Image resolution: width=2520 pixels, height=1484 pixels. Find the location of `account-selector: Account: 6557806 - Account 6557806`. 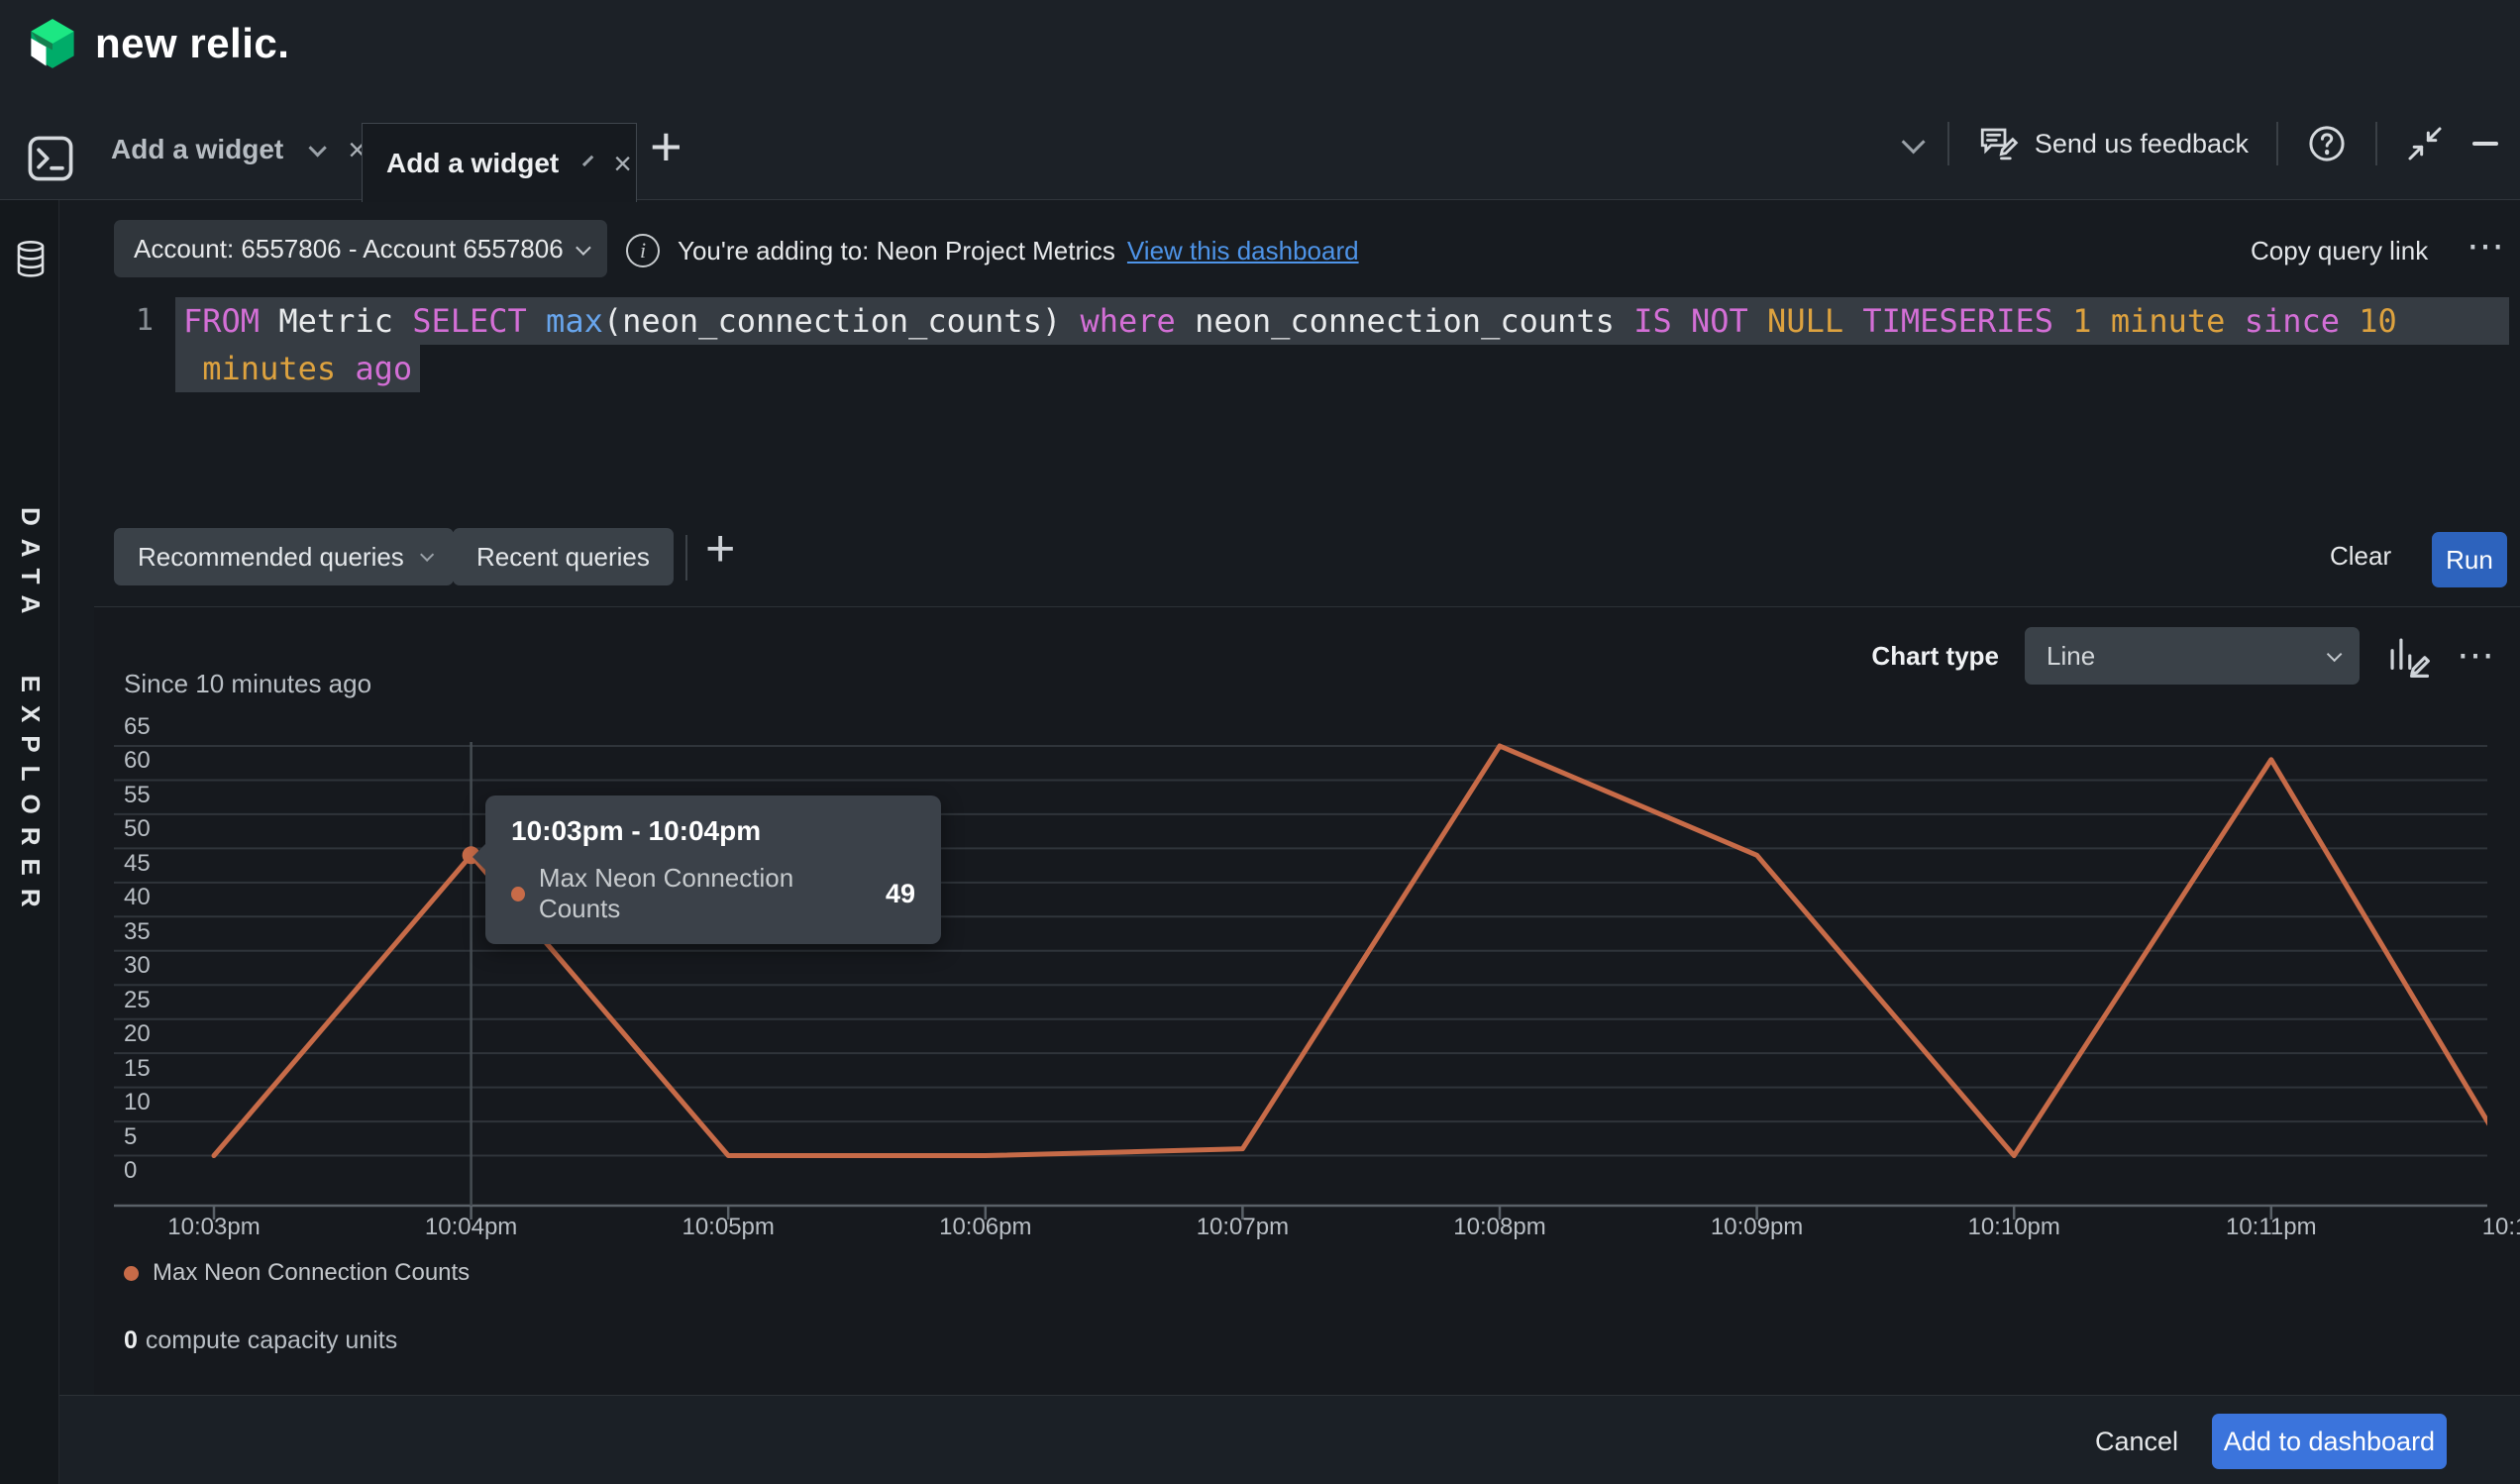

account-selector: Account: 6557806 - Account 6557806 is located at coordinates (360, 249).